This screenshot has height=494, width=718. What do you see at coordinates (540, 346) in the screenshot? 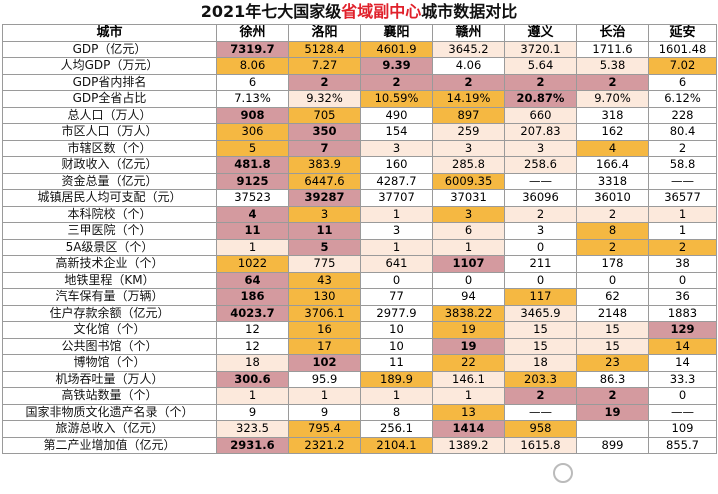
I see `table-cell: 15` at bounding box center [540, 346].